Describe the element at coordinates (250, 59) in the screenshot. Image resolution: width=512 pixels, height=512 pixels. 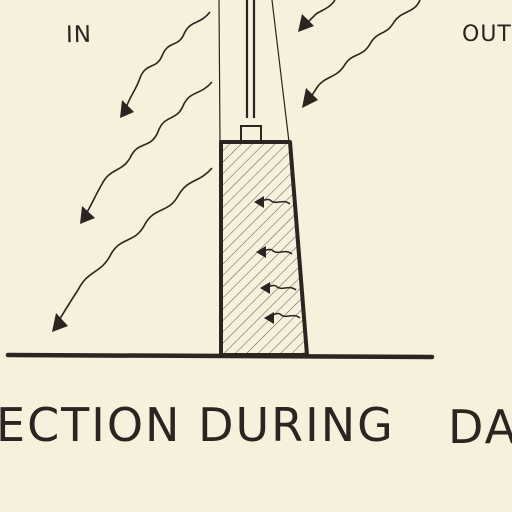
I see `center-rod` at that location.